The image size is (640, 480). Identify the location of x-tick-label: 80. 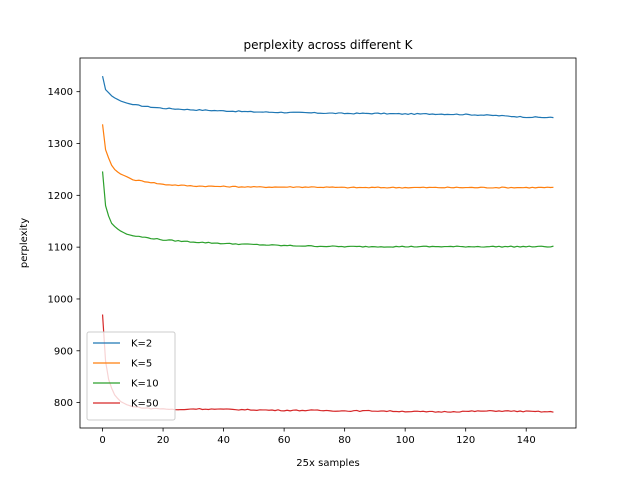
(344, 440).